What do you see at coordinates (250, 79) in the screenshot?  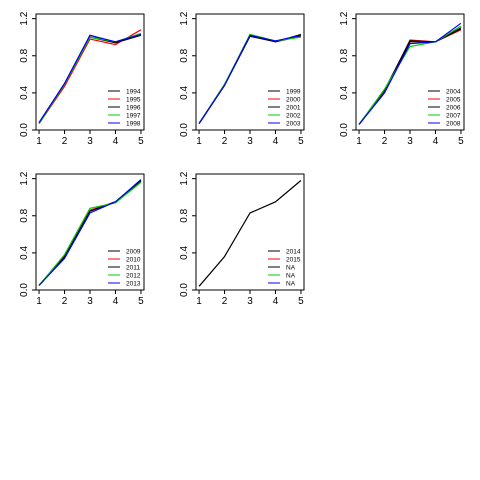 I see `series-line-2003` at bounding box center [250, 79].